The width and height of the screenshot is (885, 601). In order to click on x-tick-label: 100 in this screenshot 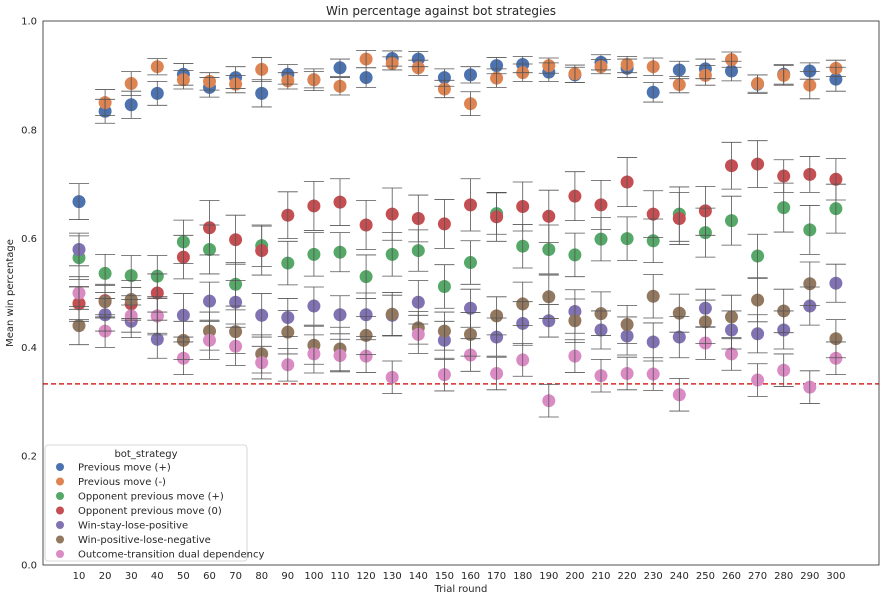, I will do `click(313, 576)`.